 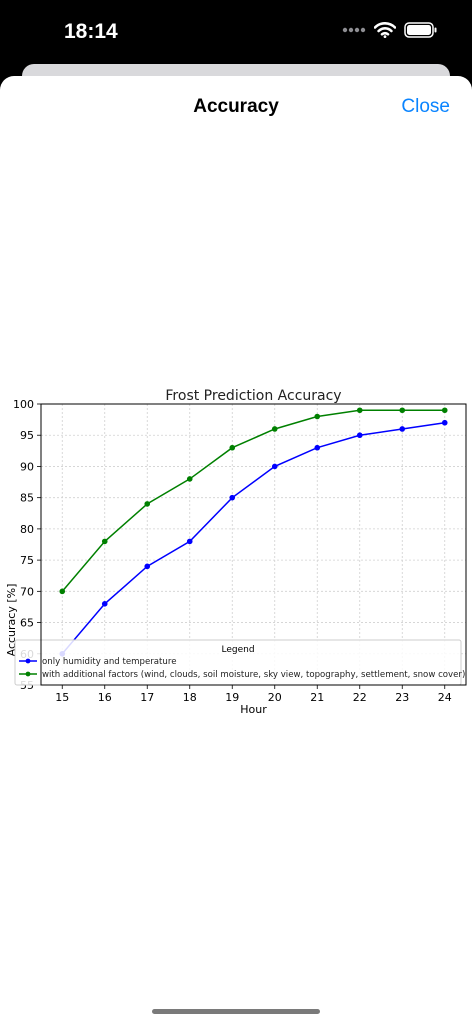 I want to click on x-tick-label: 17, so click(x=147, y=697).